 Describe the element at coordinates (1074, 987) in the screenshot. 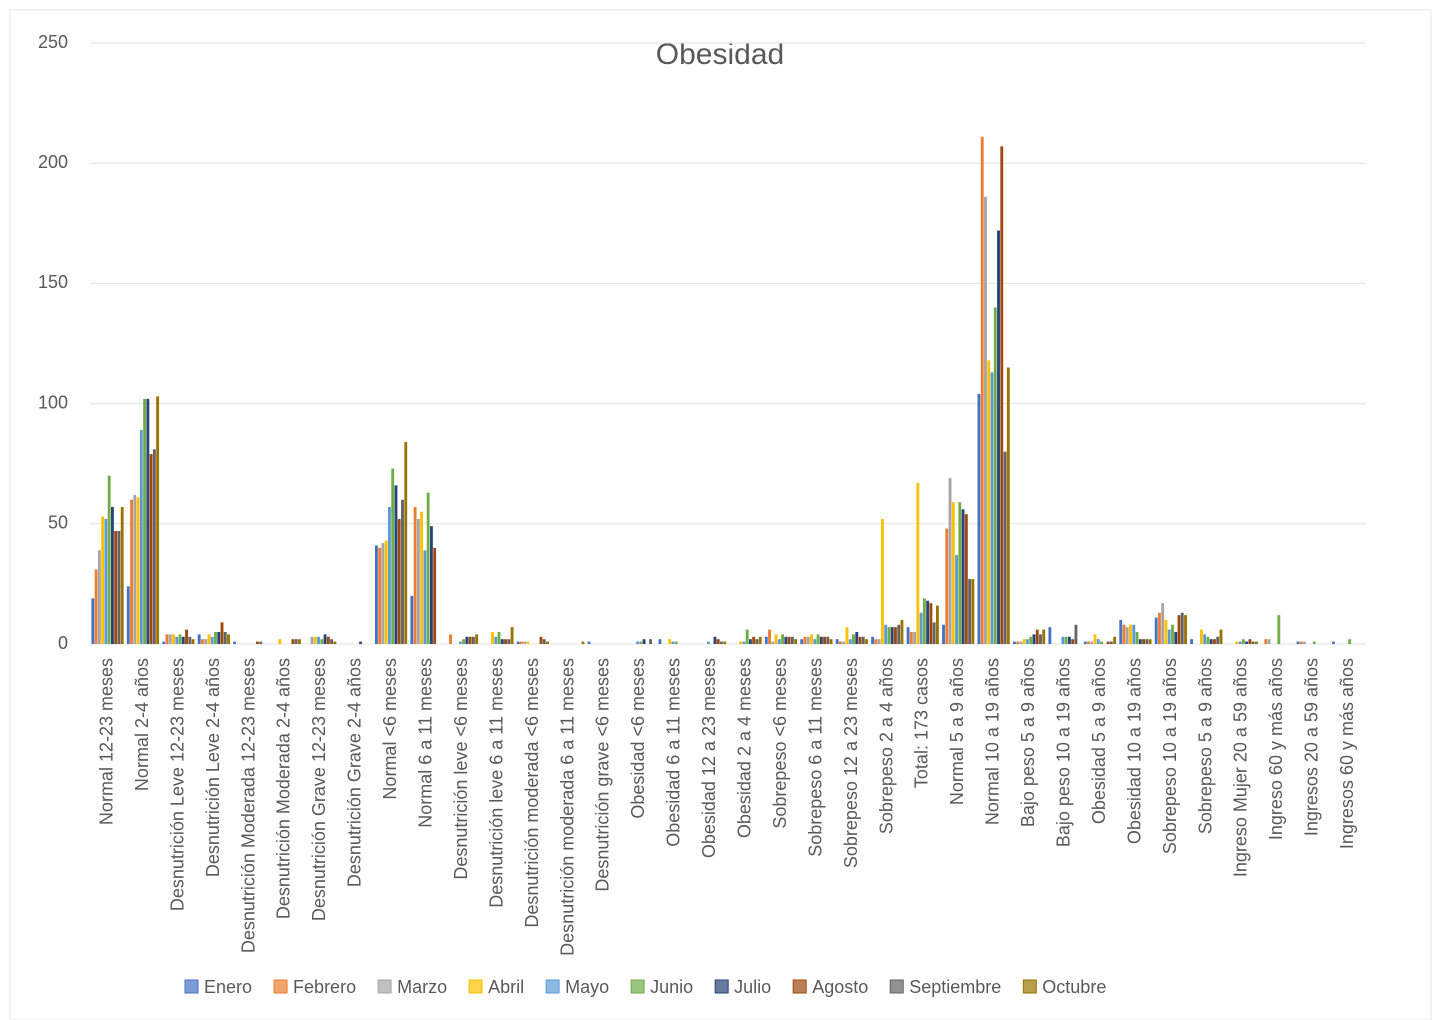

I see `legend-label: Octubre` at that location.